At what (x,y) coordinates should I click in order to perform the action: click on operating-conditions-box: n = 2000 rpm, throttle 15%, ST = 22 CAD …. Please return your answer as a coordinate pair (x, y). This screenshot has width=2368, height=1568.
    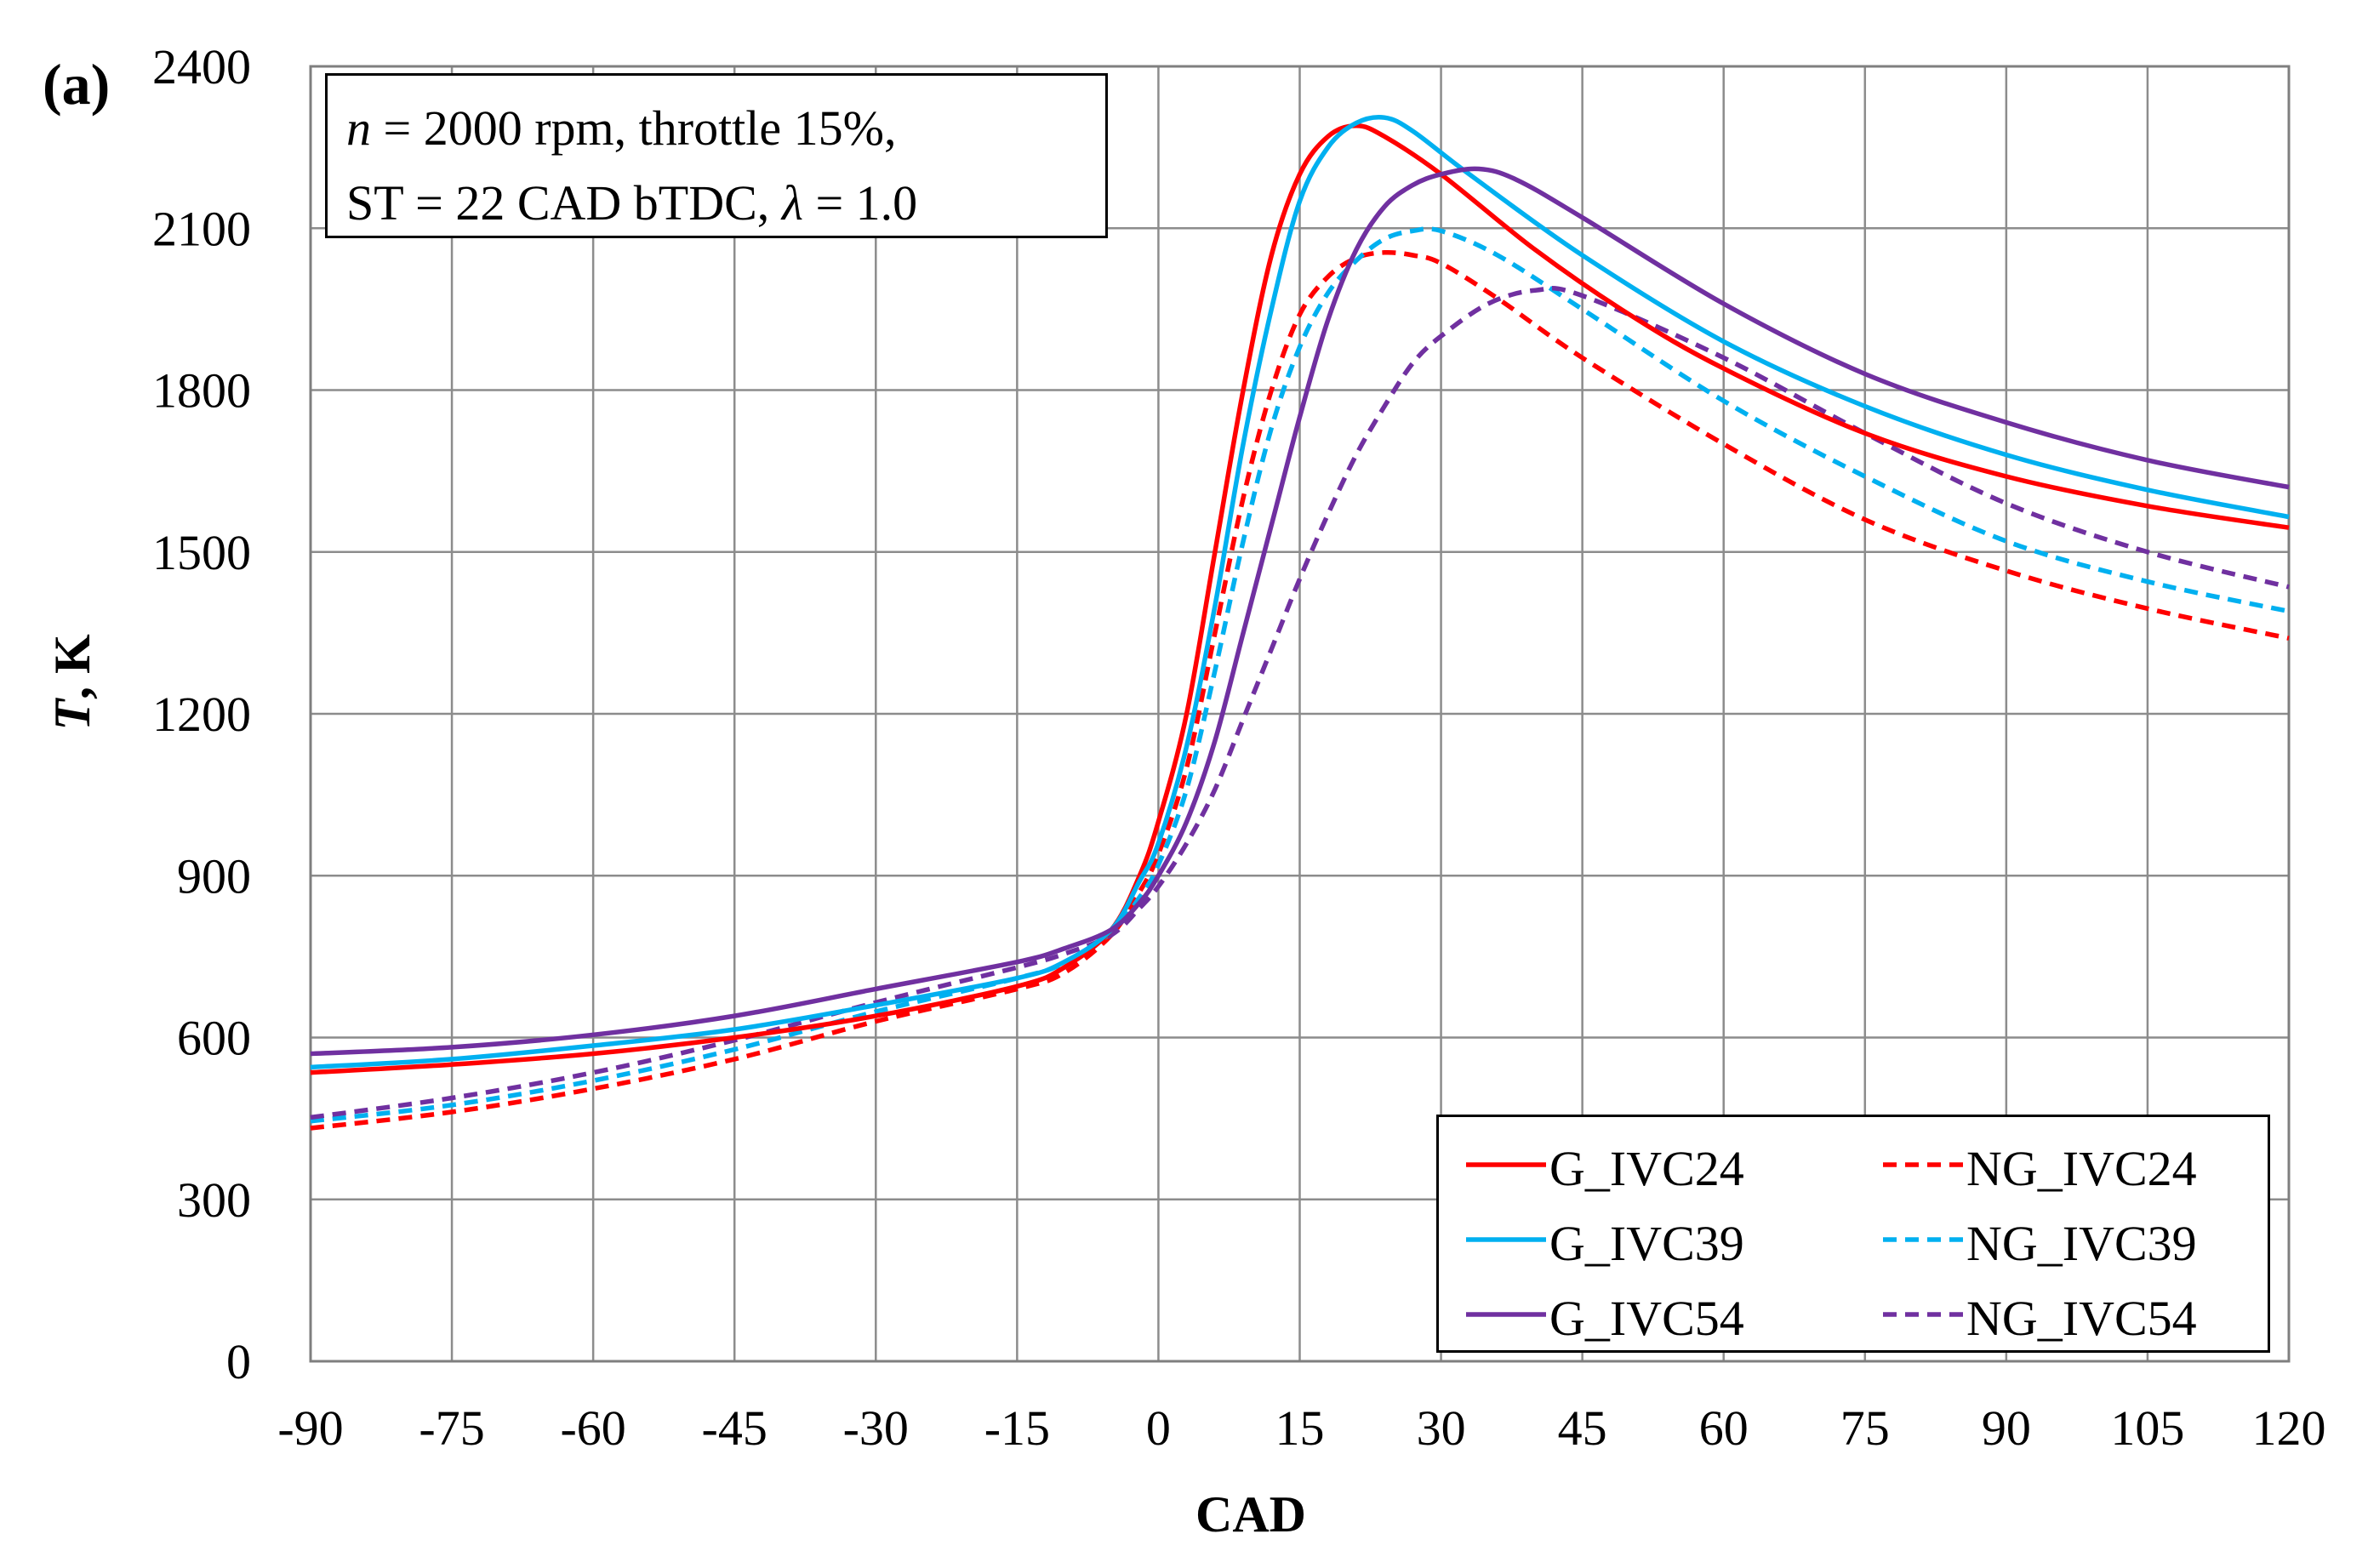
    Looking at the image, I should click on (716, 155).